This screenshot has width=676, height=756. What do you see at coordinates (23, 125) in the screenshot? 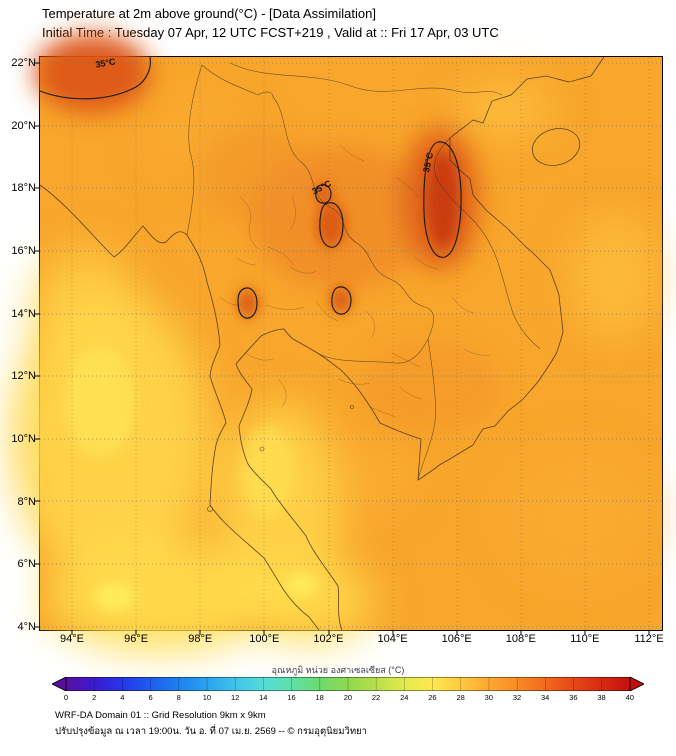
I see `y-tick-label: 20°N` at bounding box center [23, 125].